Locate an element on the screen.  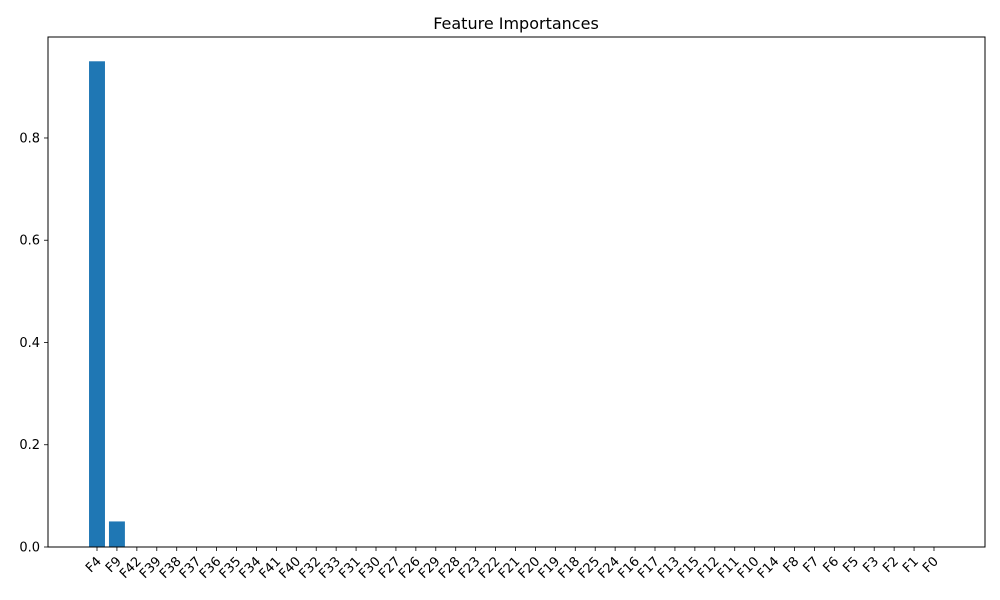
y-axis: 0.0 0.2 0.4 0.6 0.8 is located at coordinates (33, 343).